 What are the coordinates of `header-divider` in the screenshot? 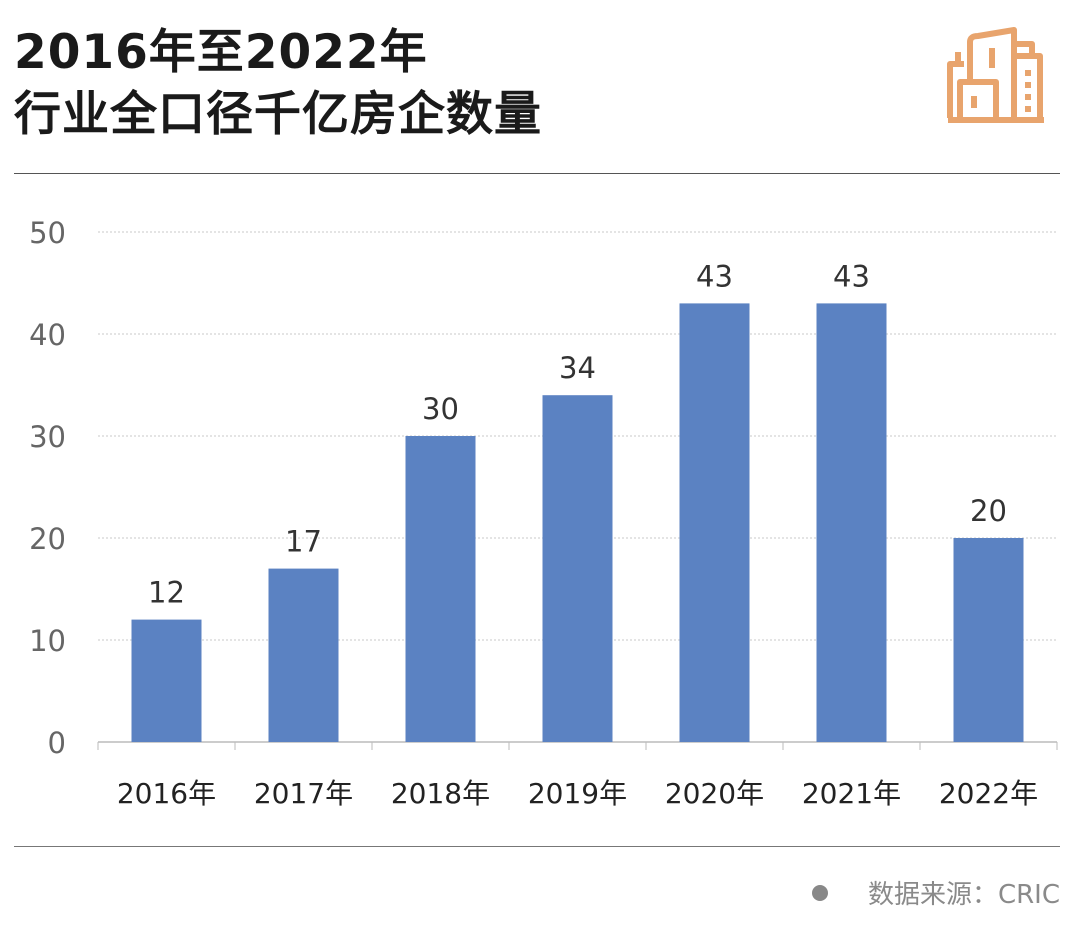 It's located at (537, 173).